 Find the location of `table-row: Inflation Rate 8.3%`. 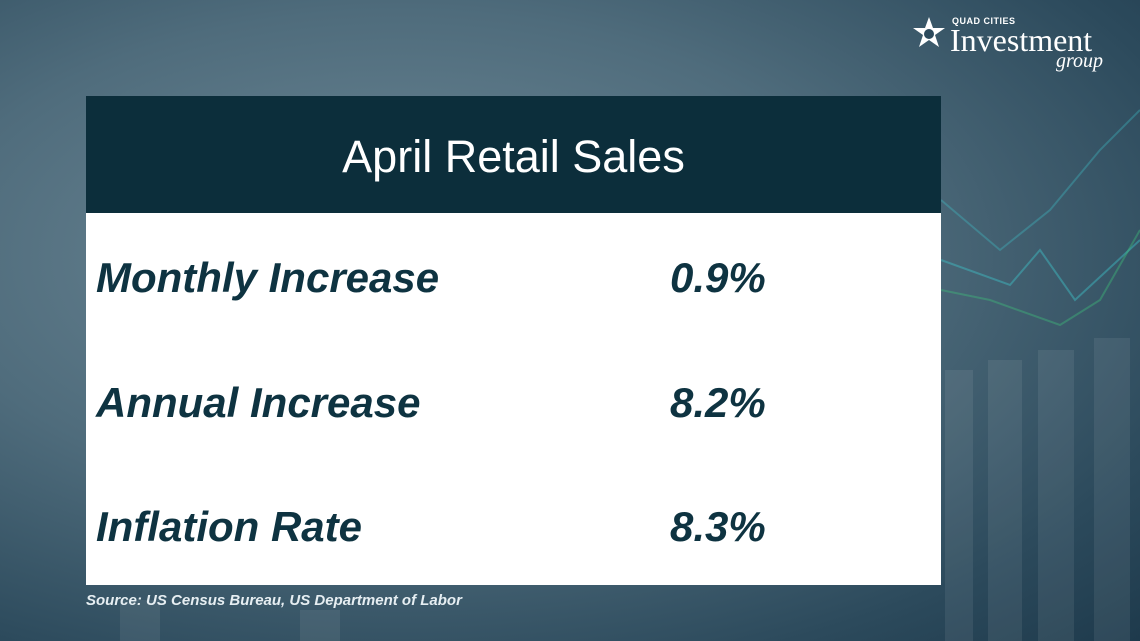

table-row: Inflation Rate 8.3% is located at coordinates (513, 527).